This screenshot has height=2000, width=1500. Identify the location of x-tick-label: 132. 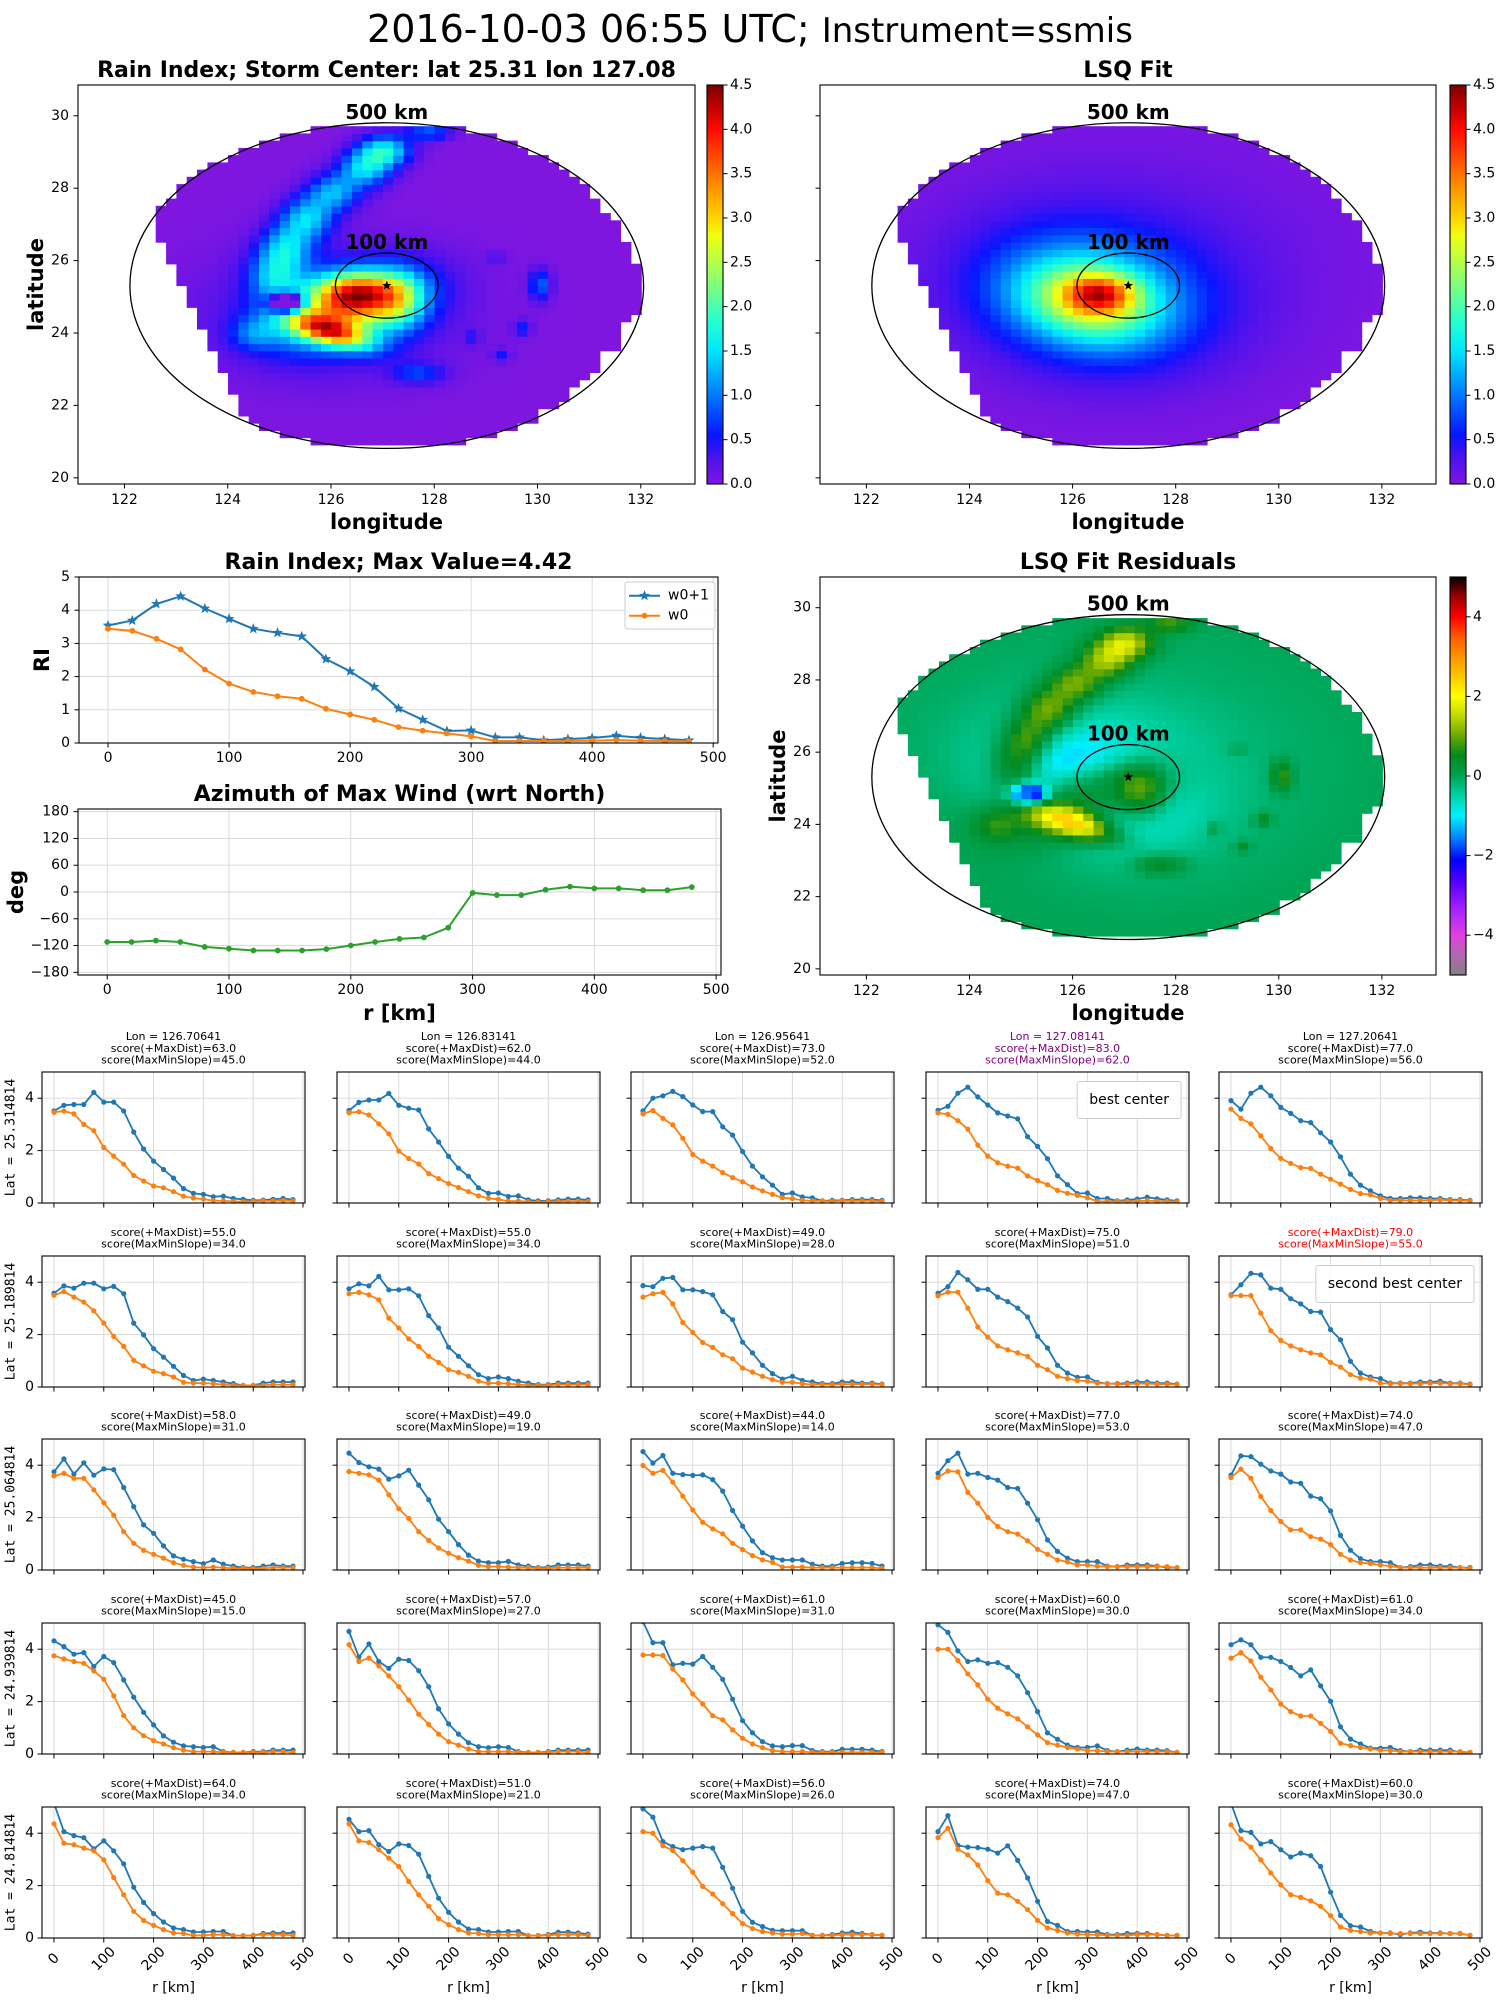
(1382, 500).